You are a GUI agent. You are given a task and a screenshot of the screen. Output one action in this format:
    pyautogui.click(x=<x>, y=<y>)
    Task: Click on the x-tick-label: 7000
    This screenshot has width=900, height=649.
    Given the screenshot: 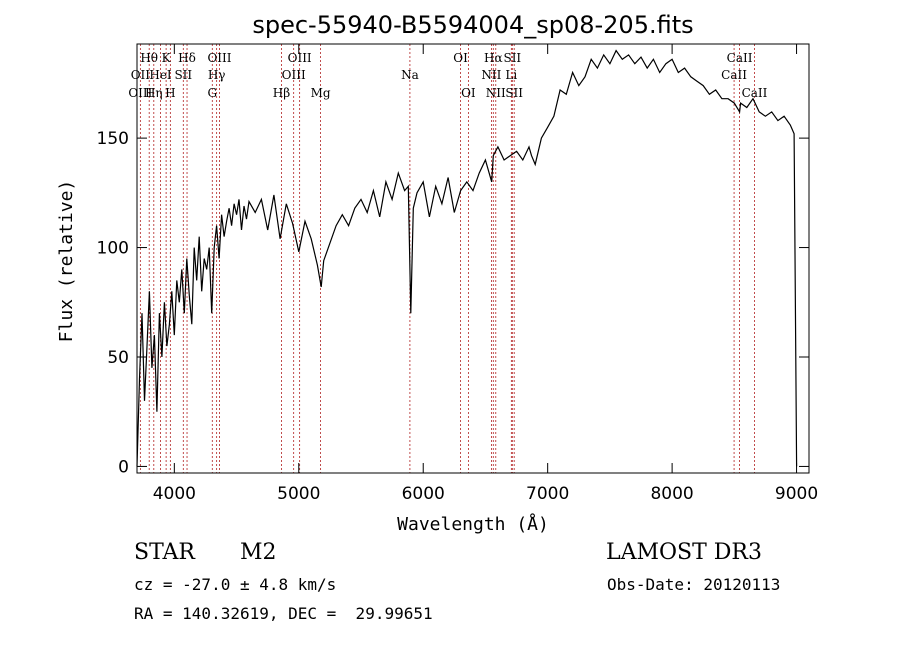 What is the action you would take?
    pyautogui.click(x=547, y=494)
    